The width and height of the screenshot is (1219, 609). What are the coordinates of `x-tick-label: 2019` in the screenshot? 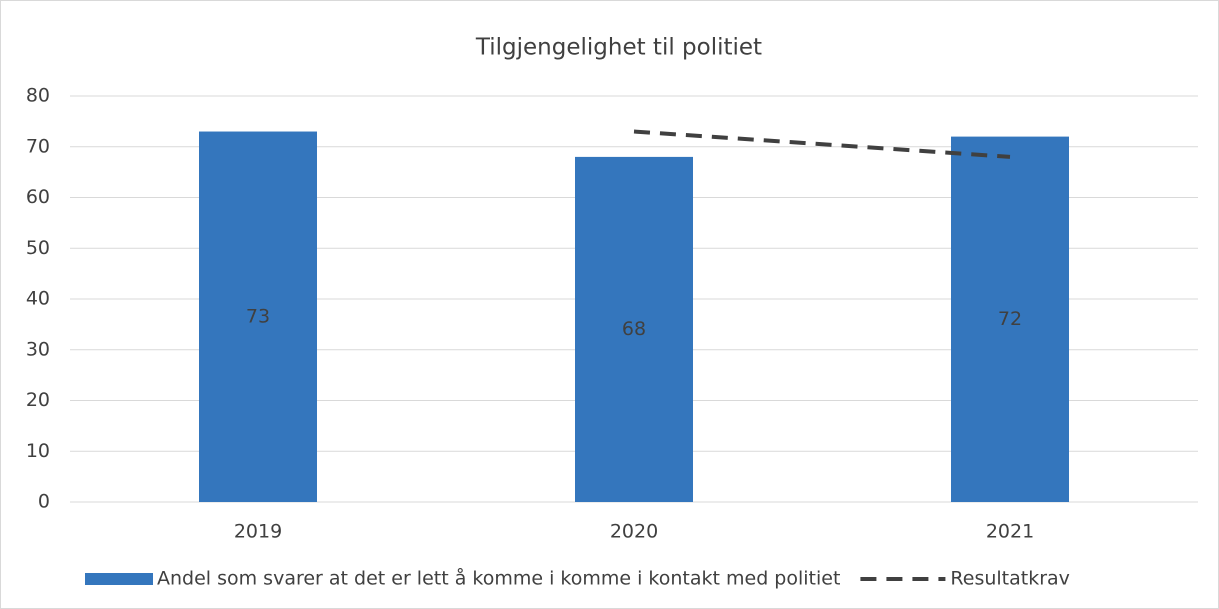 It's located at (258, 532).